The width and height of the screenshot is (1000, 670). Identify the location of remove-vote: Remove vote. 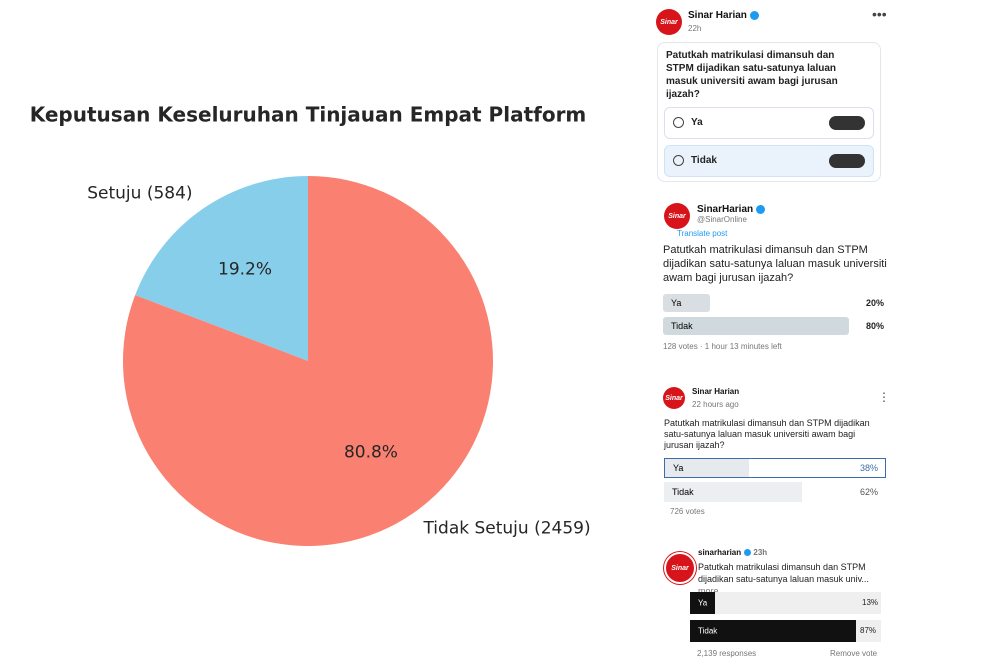
(854, 653).